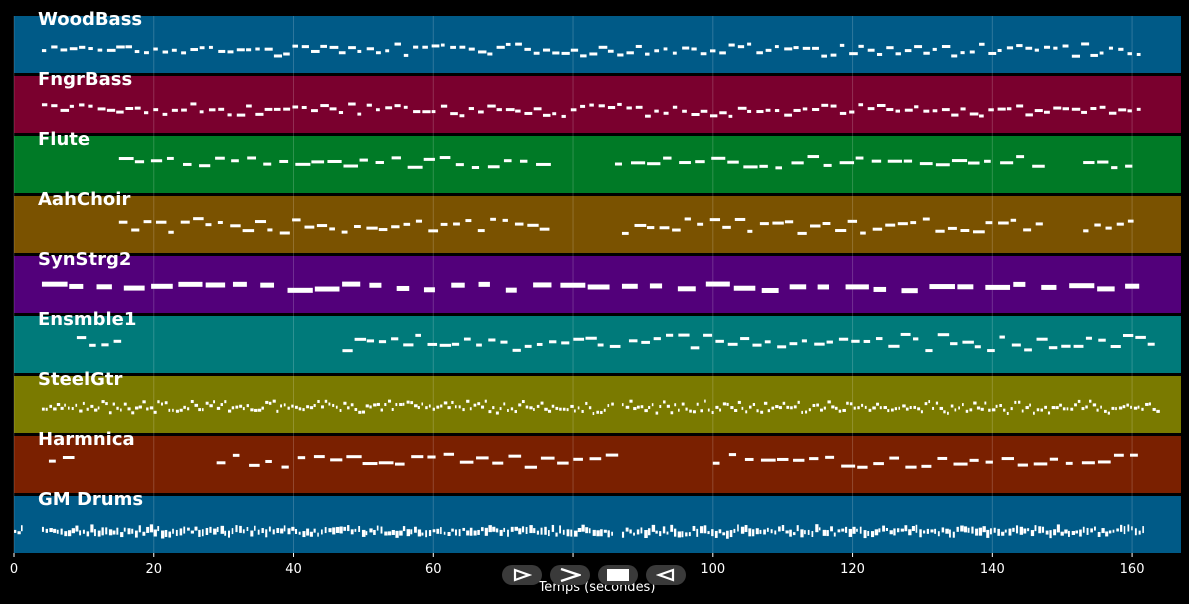  Describe the element at coordinates (522, 575) in the screenshot. I see `play-button` at that location.